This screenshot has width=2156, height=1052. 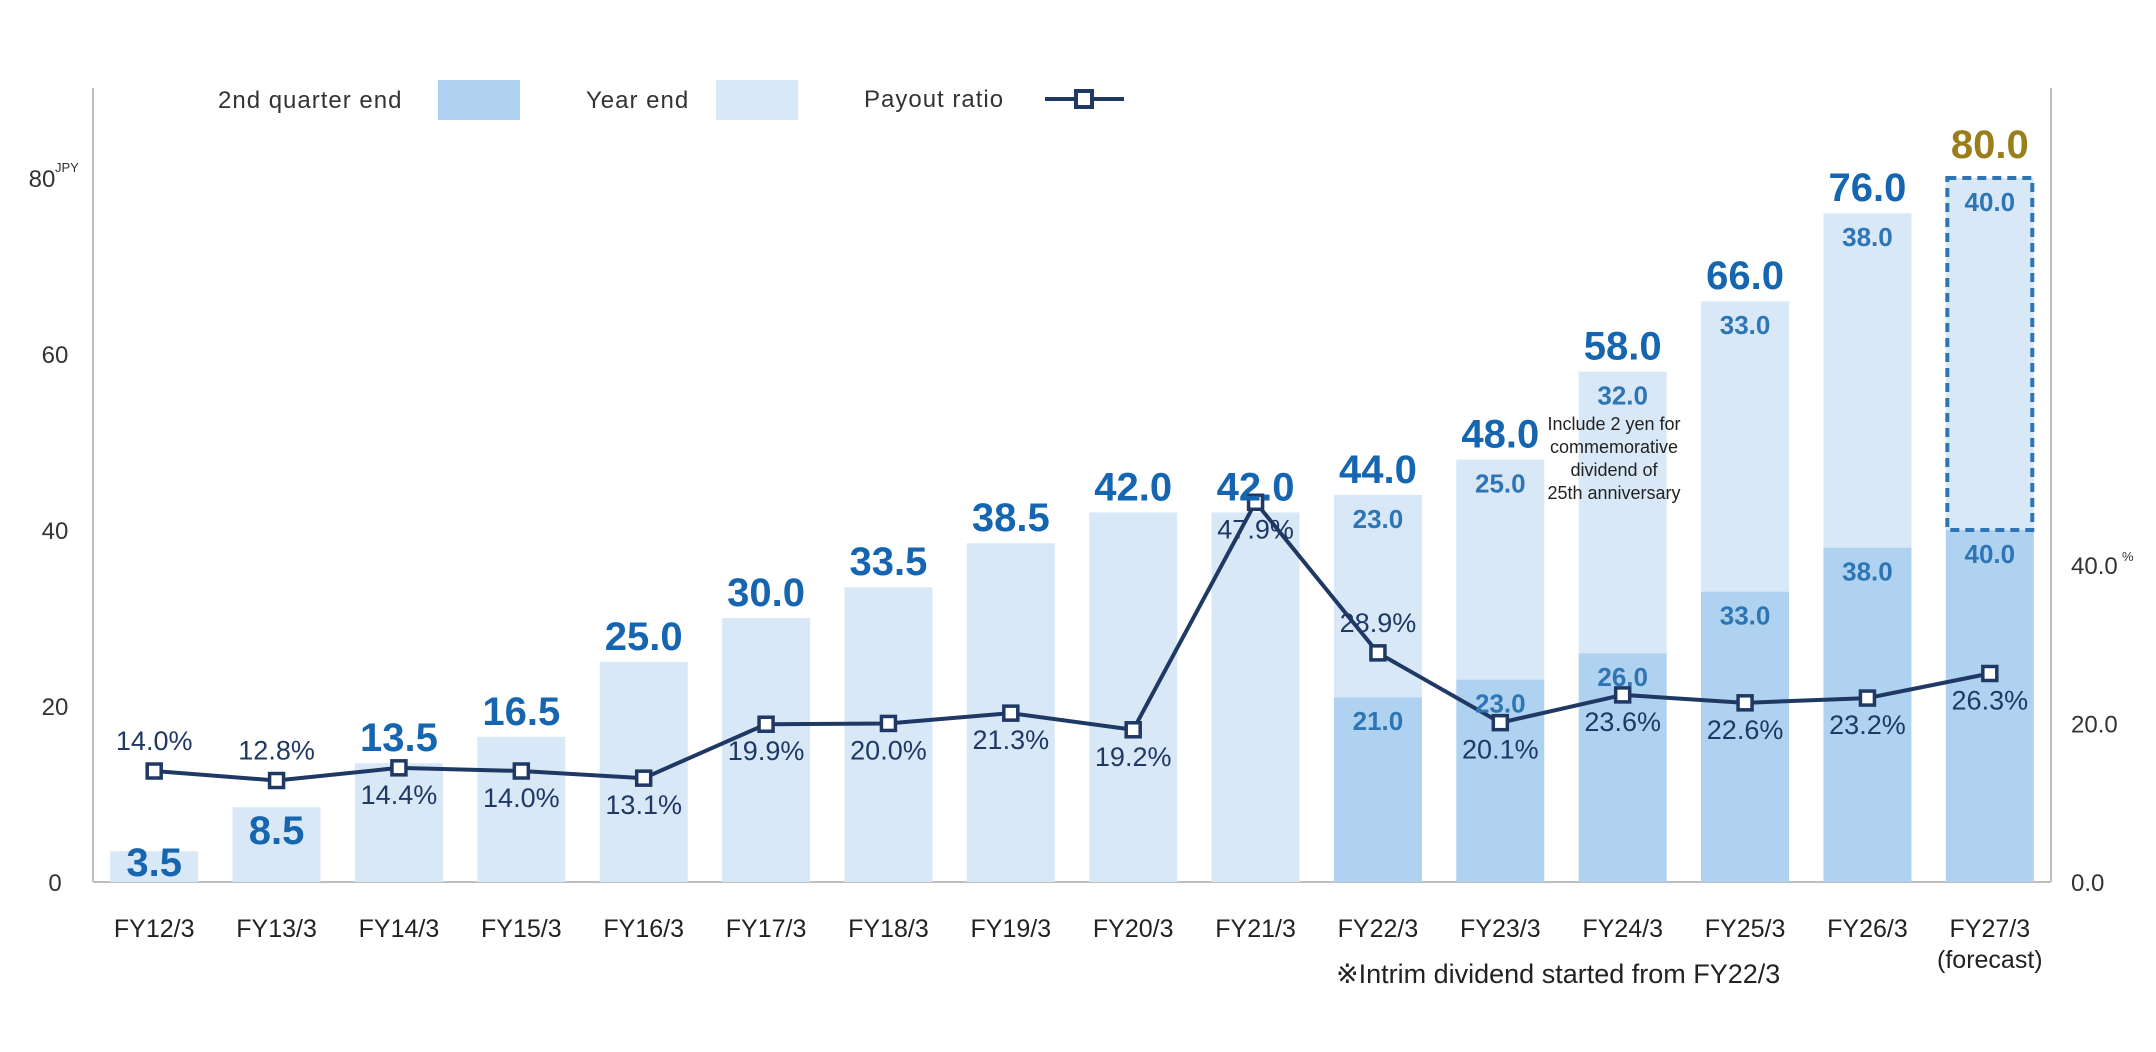 I want to click on total-label-FY20/3: 42.0, so click(x=1133, y=487).